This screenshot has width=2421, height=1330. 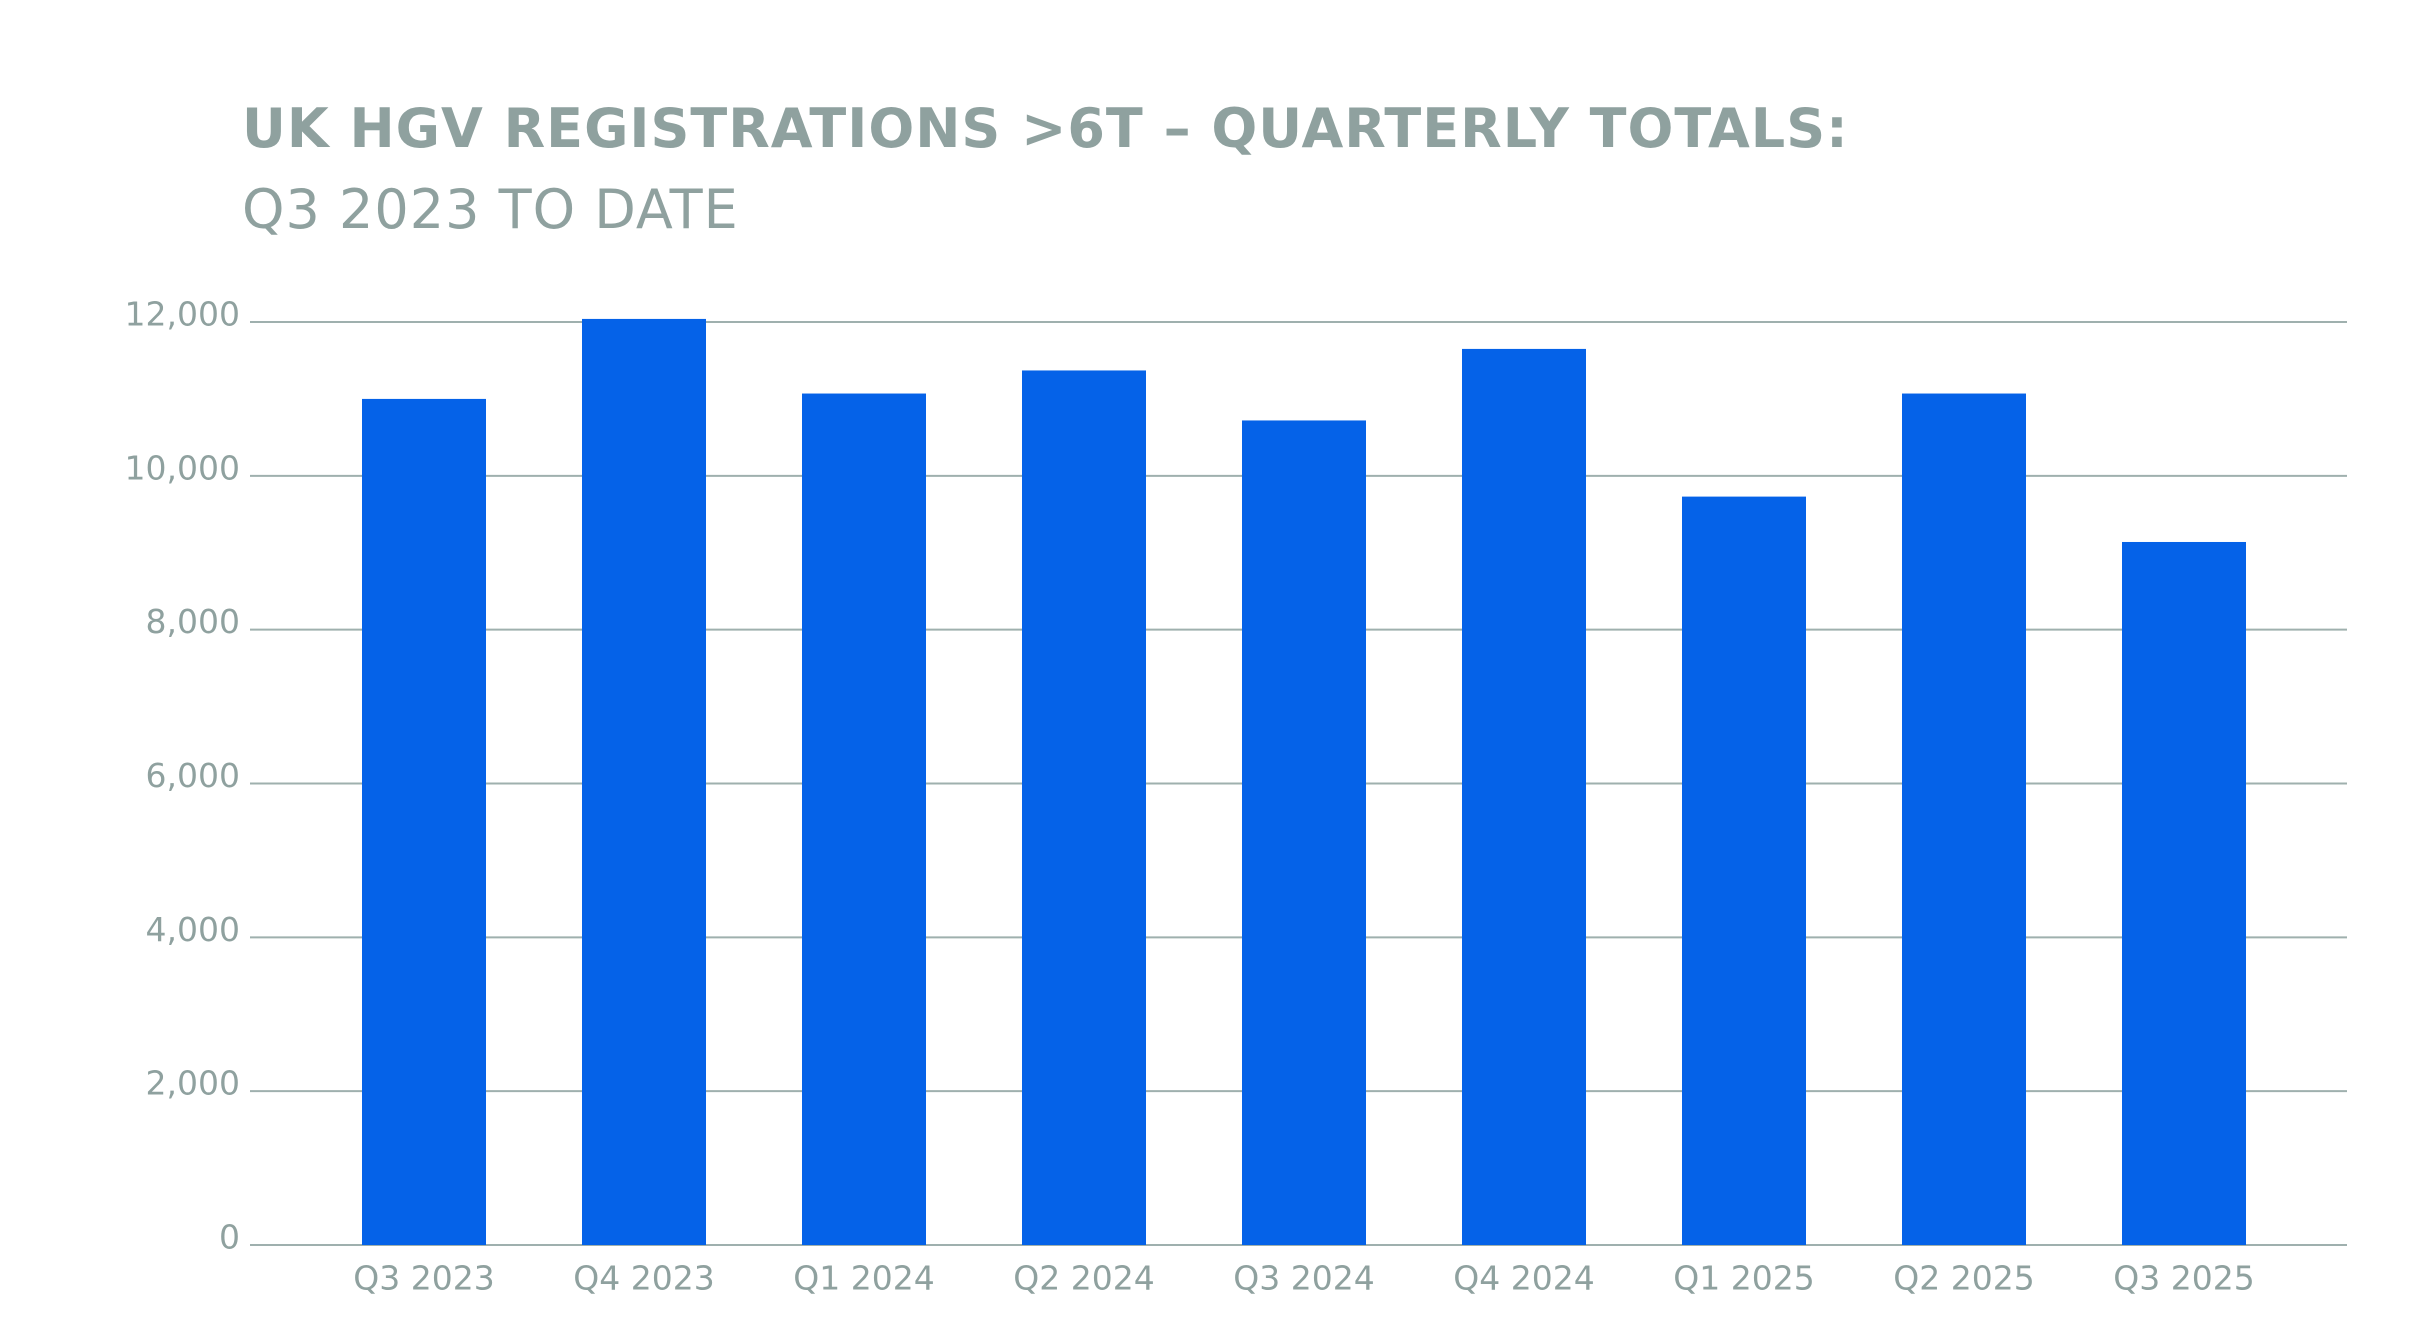 I want to click on y-tick-label: 10,000, so click(x=182, y=467).